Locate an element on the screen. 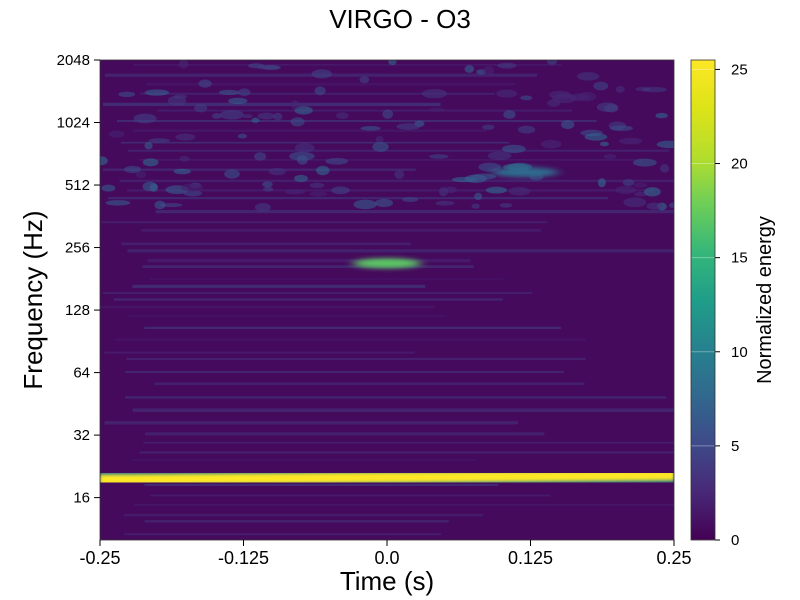 This screenshot has height=600, width=800. y-tick-label: 32 is located at coordinates (81, 435).